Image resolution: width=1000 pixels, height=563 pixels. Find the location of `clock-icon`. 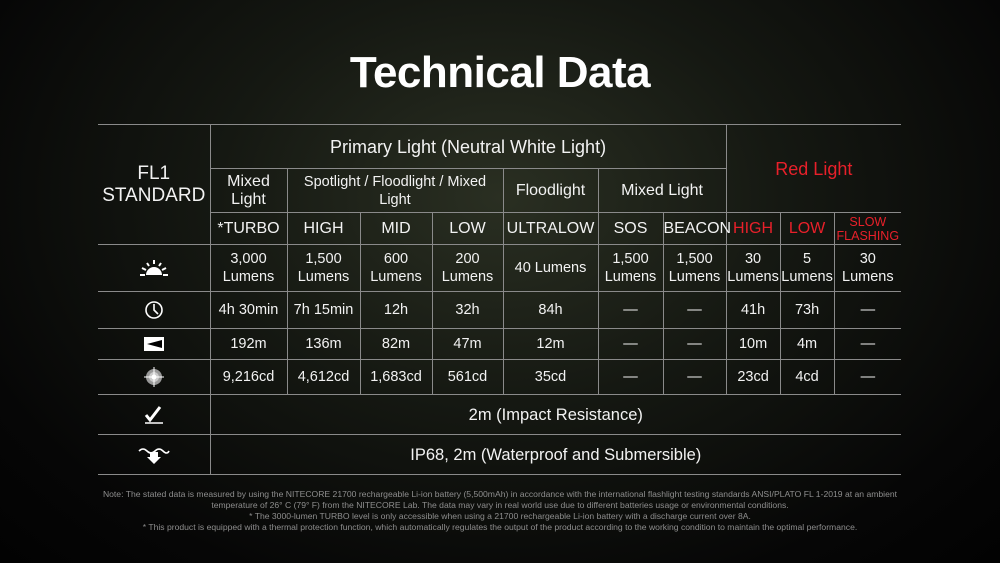

clock-icon is located at coordinates (154, 310).